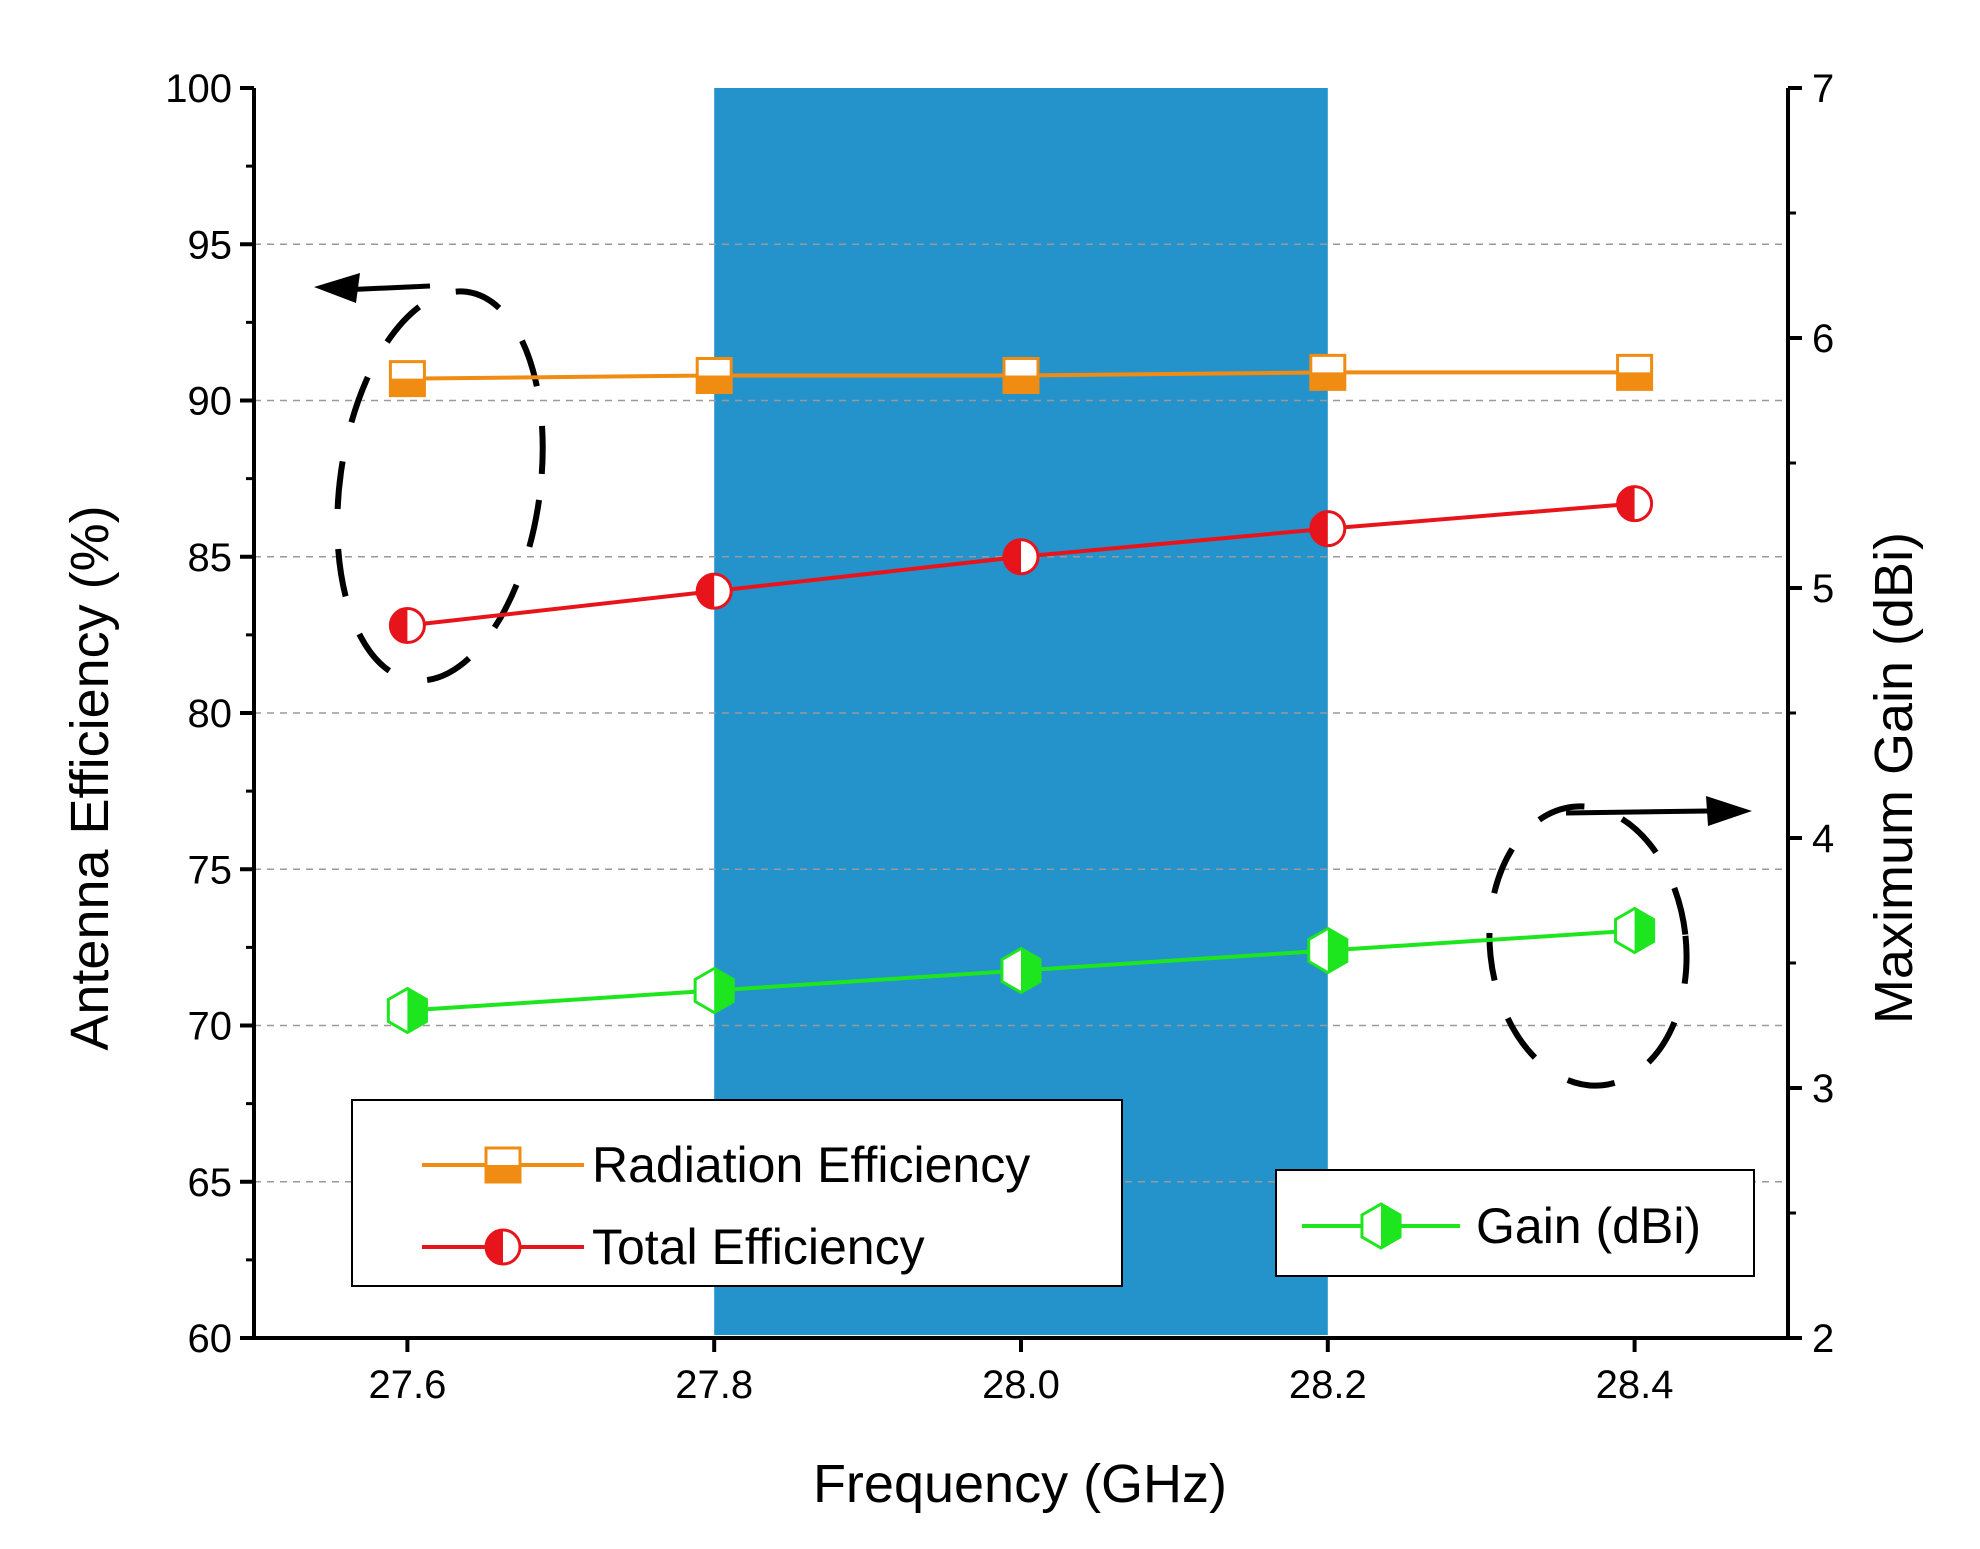 The height and width of the screenshot is (1549, 1980). Describe the element at coordinates (714, 384) in the screenshot. I see `point-radiation-efficiency-27.8-fill` at that location.